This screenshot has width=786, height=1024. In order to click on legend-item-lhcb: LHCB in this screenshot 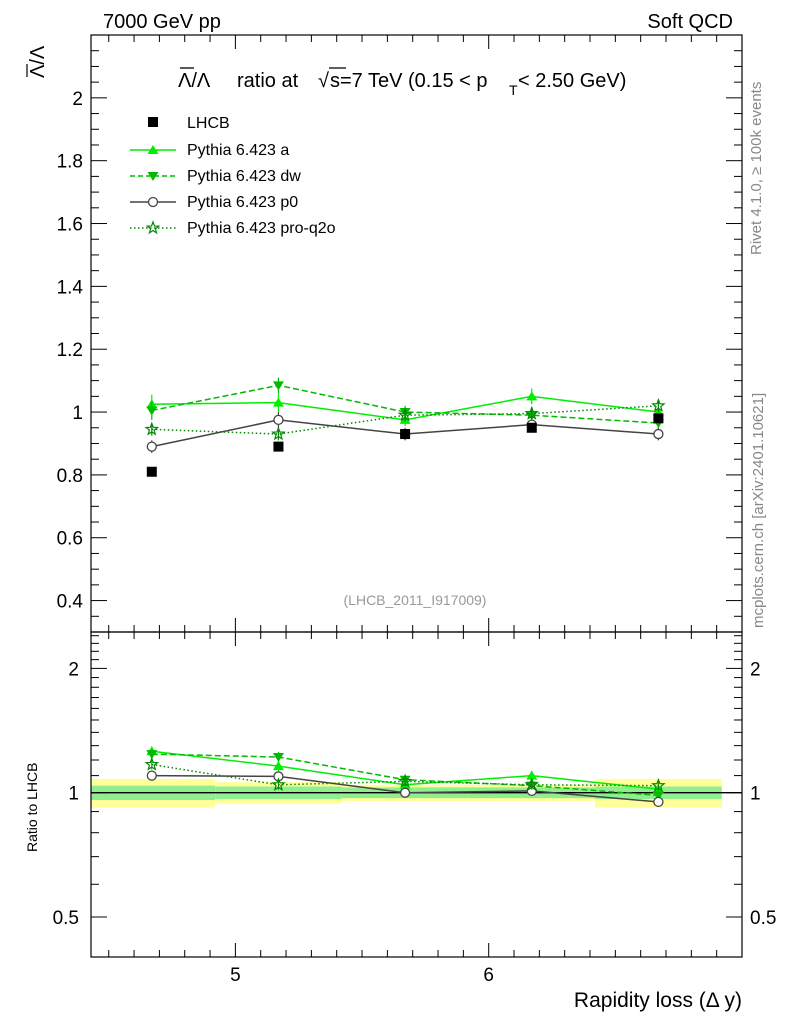, I will do `click(189, 123)`.